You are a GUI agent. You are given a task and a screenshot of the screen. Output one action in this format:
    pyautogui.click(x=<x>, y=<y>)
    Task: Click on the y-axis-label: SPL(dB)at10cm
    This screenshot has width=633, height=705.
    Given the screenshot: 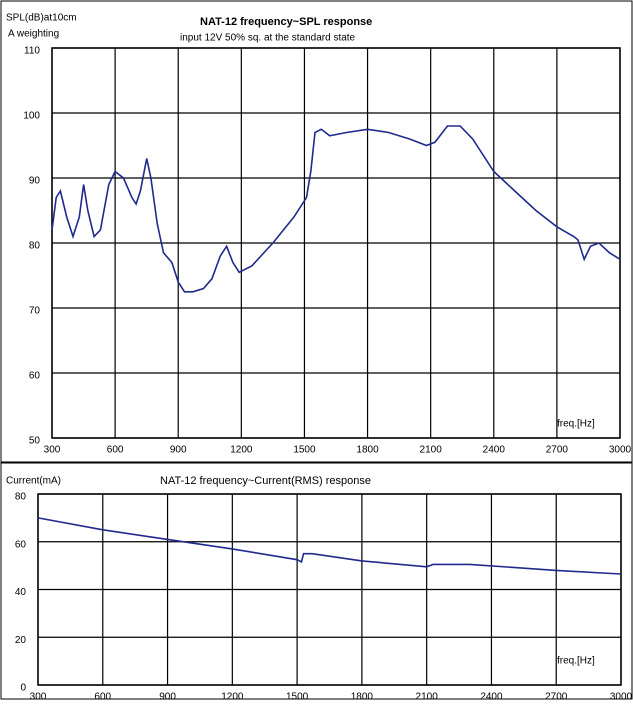 What is the action you would take?
    pyautogui.click(x=41, y=18)
    